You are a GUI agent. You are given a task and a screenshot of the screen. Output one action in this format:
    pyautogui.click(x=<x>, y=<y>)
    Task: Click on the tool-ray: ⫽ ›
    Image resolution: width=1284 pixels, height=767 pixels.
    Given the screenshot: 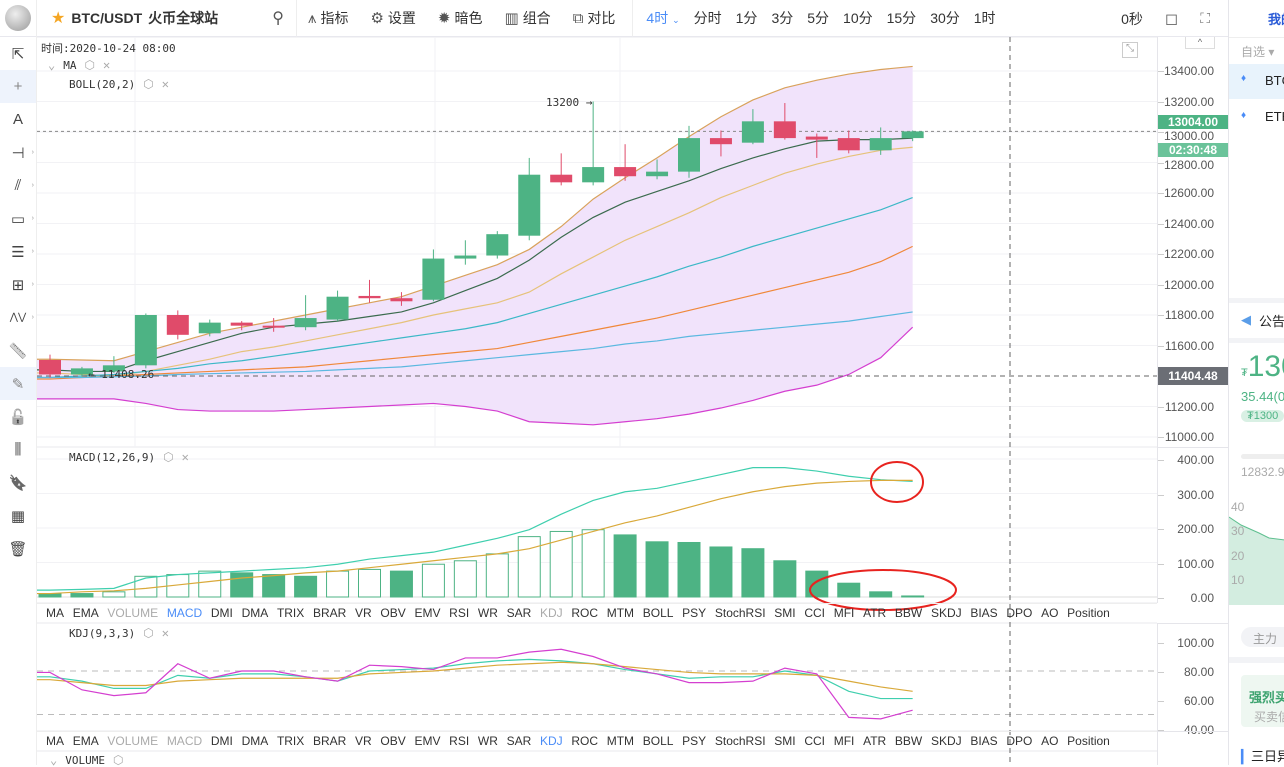 What is the action you would take?
    pyautogui.click(x=24, y=185)
    